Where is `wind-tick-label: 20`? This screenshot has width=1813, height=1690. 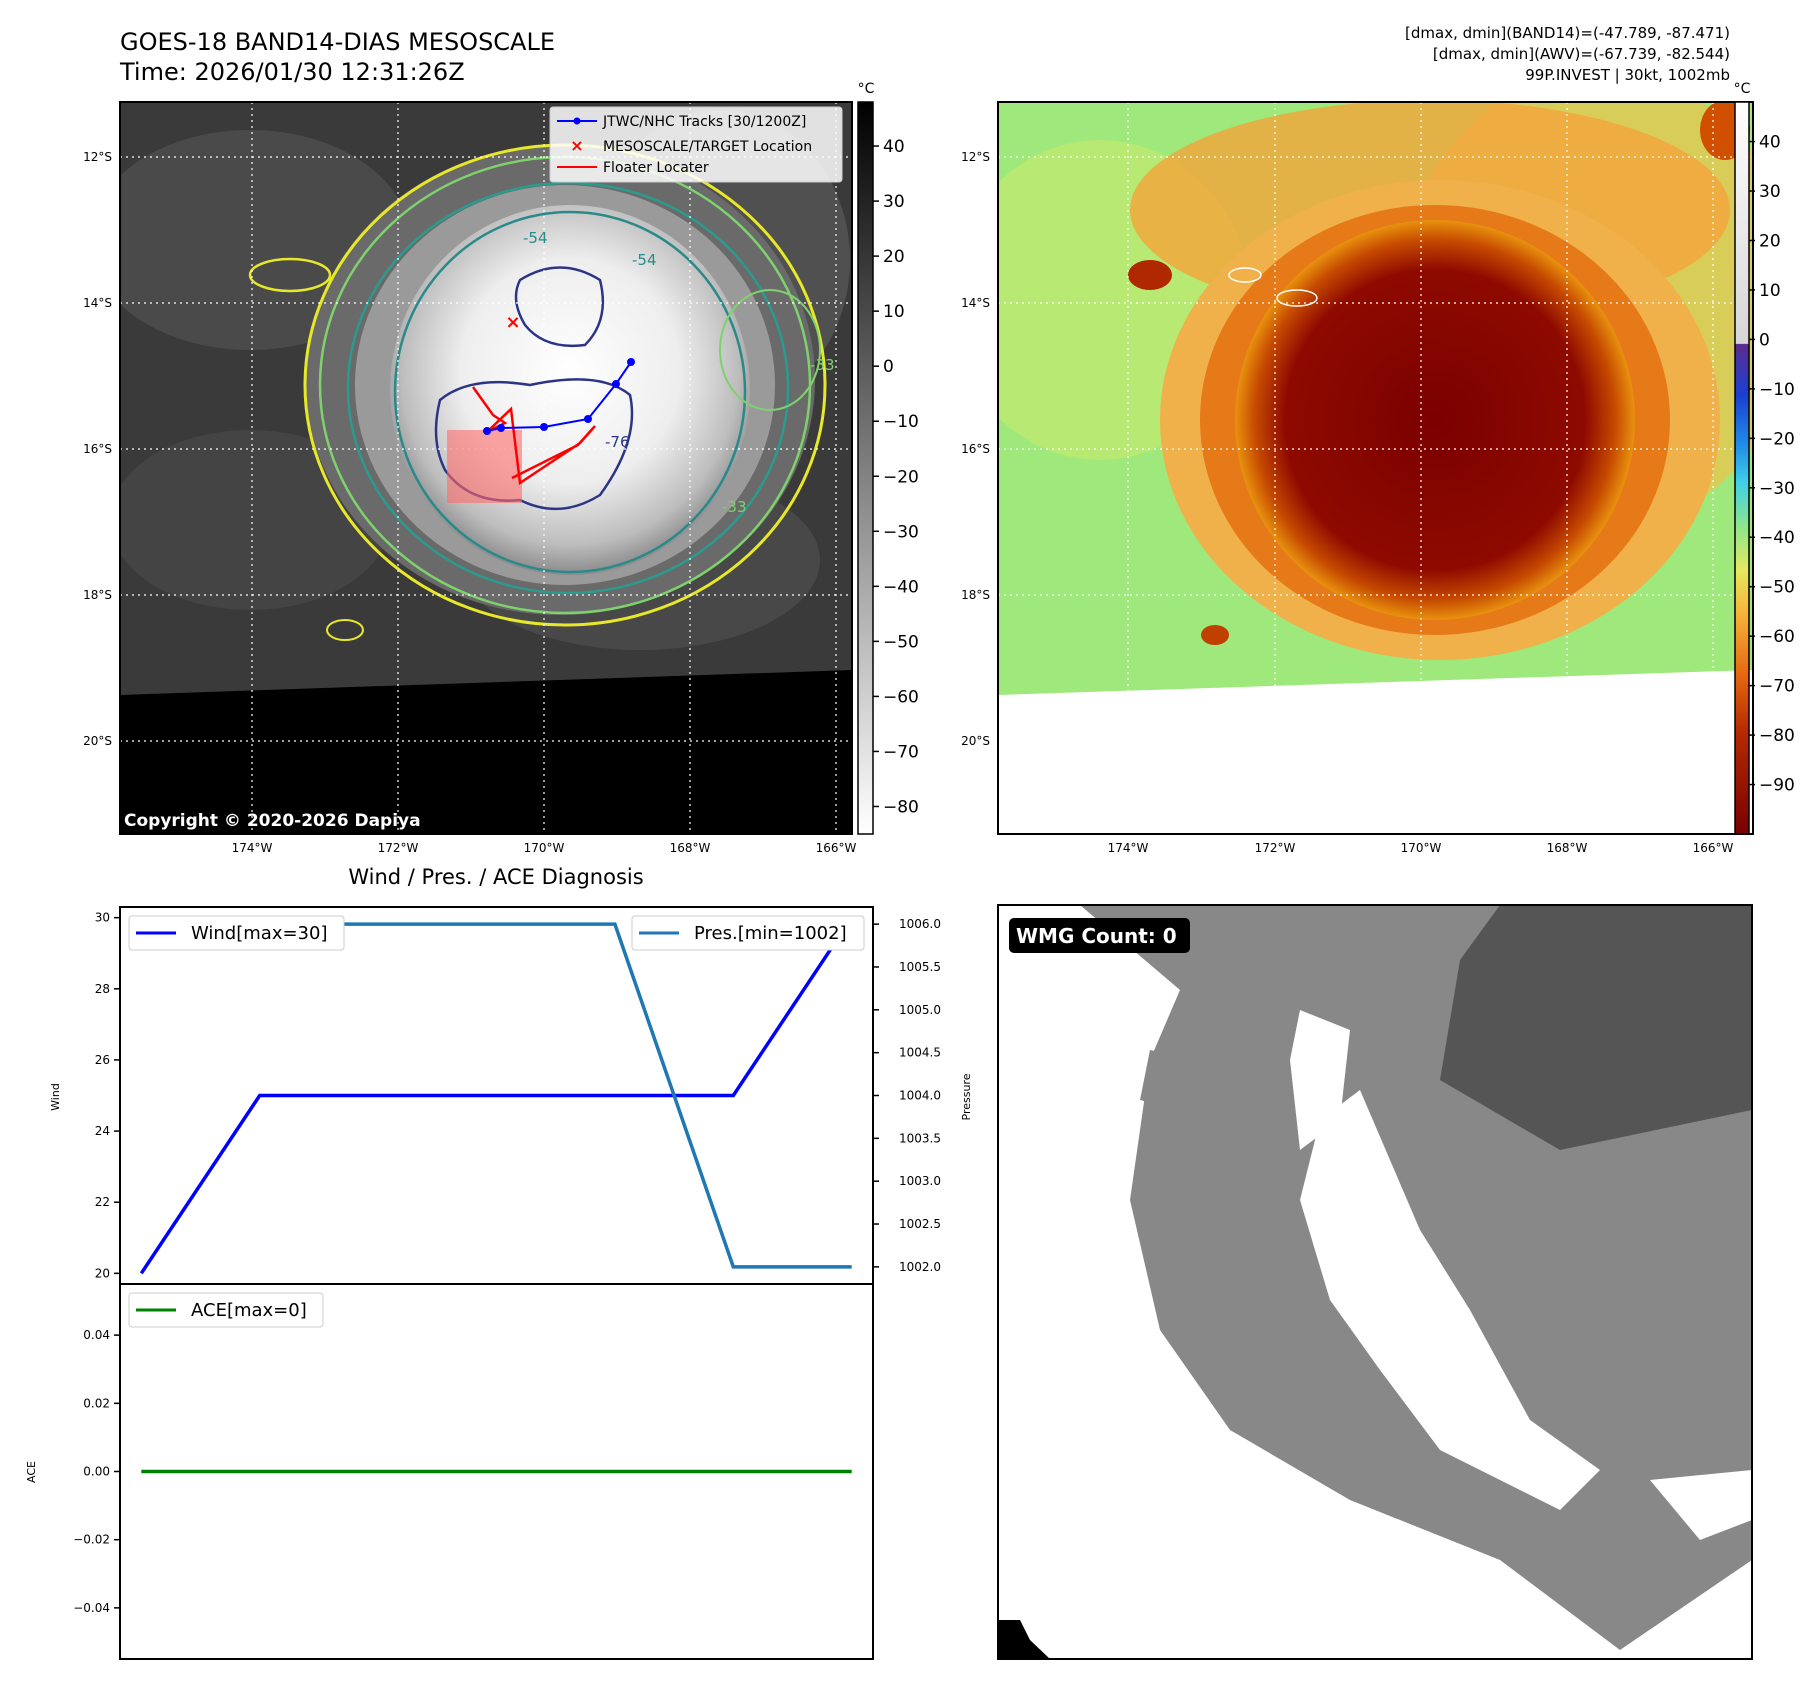 wind-tick-label: 20 is located at coordinates (102, 1273).